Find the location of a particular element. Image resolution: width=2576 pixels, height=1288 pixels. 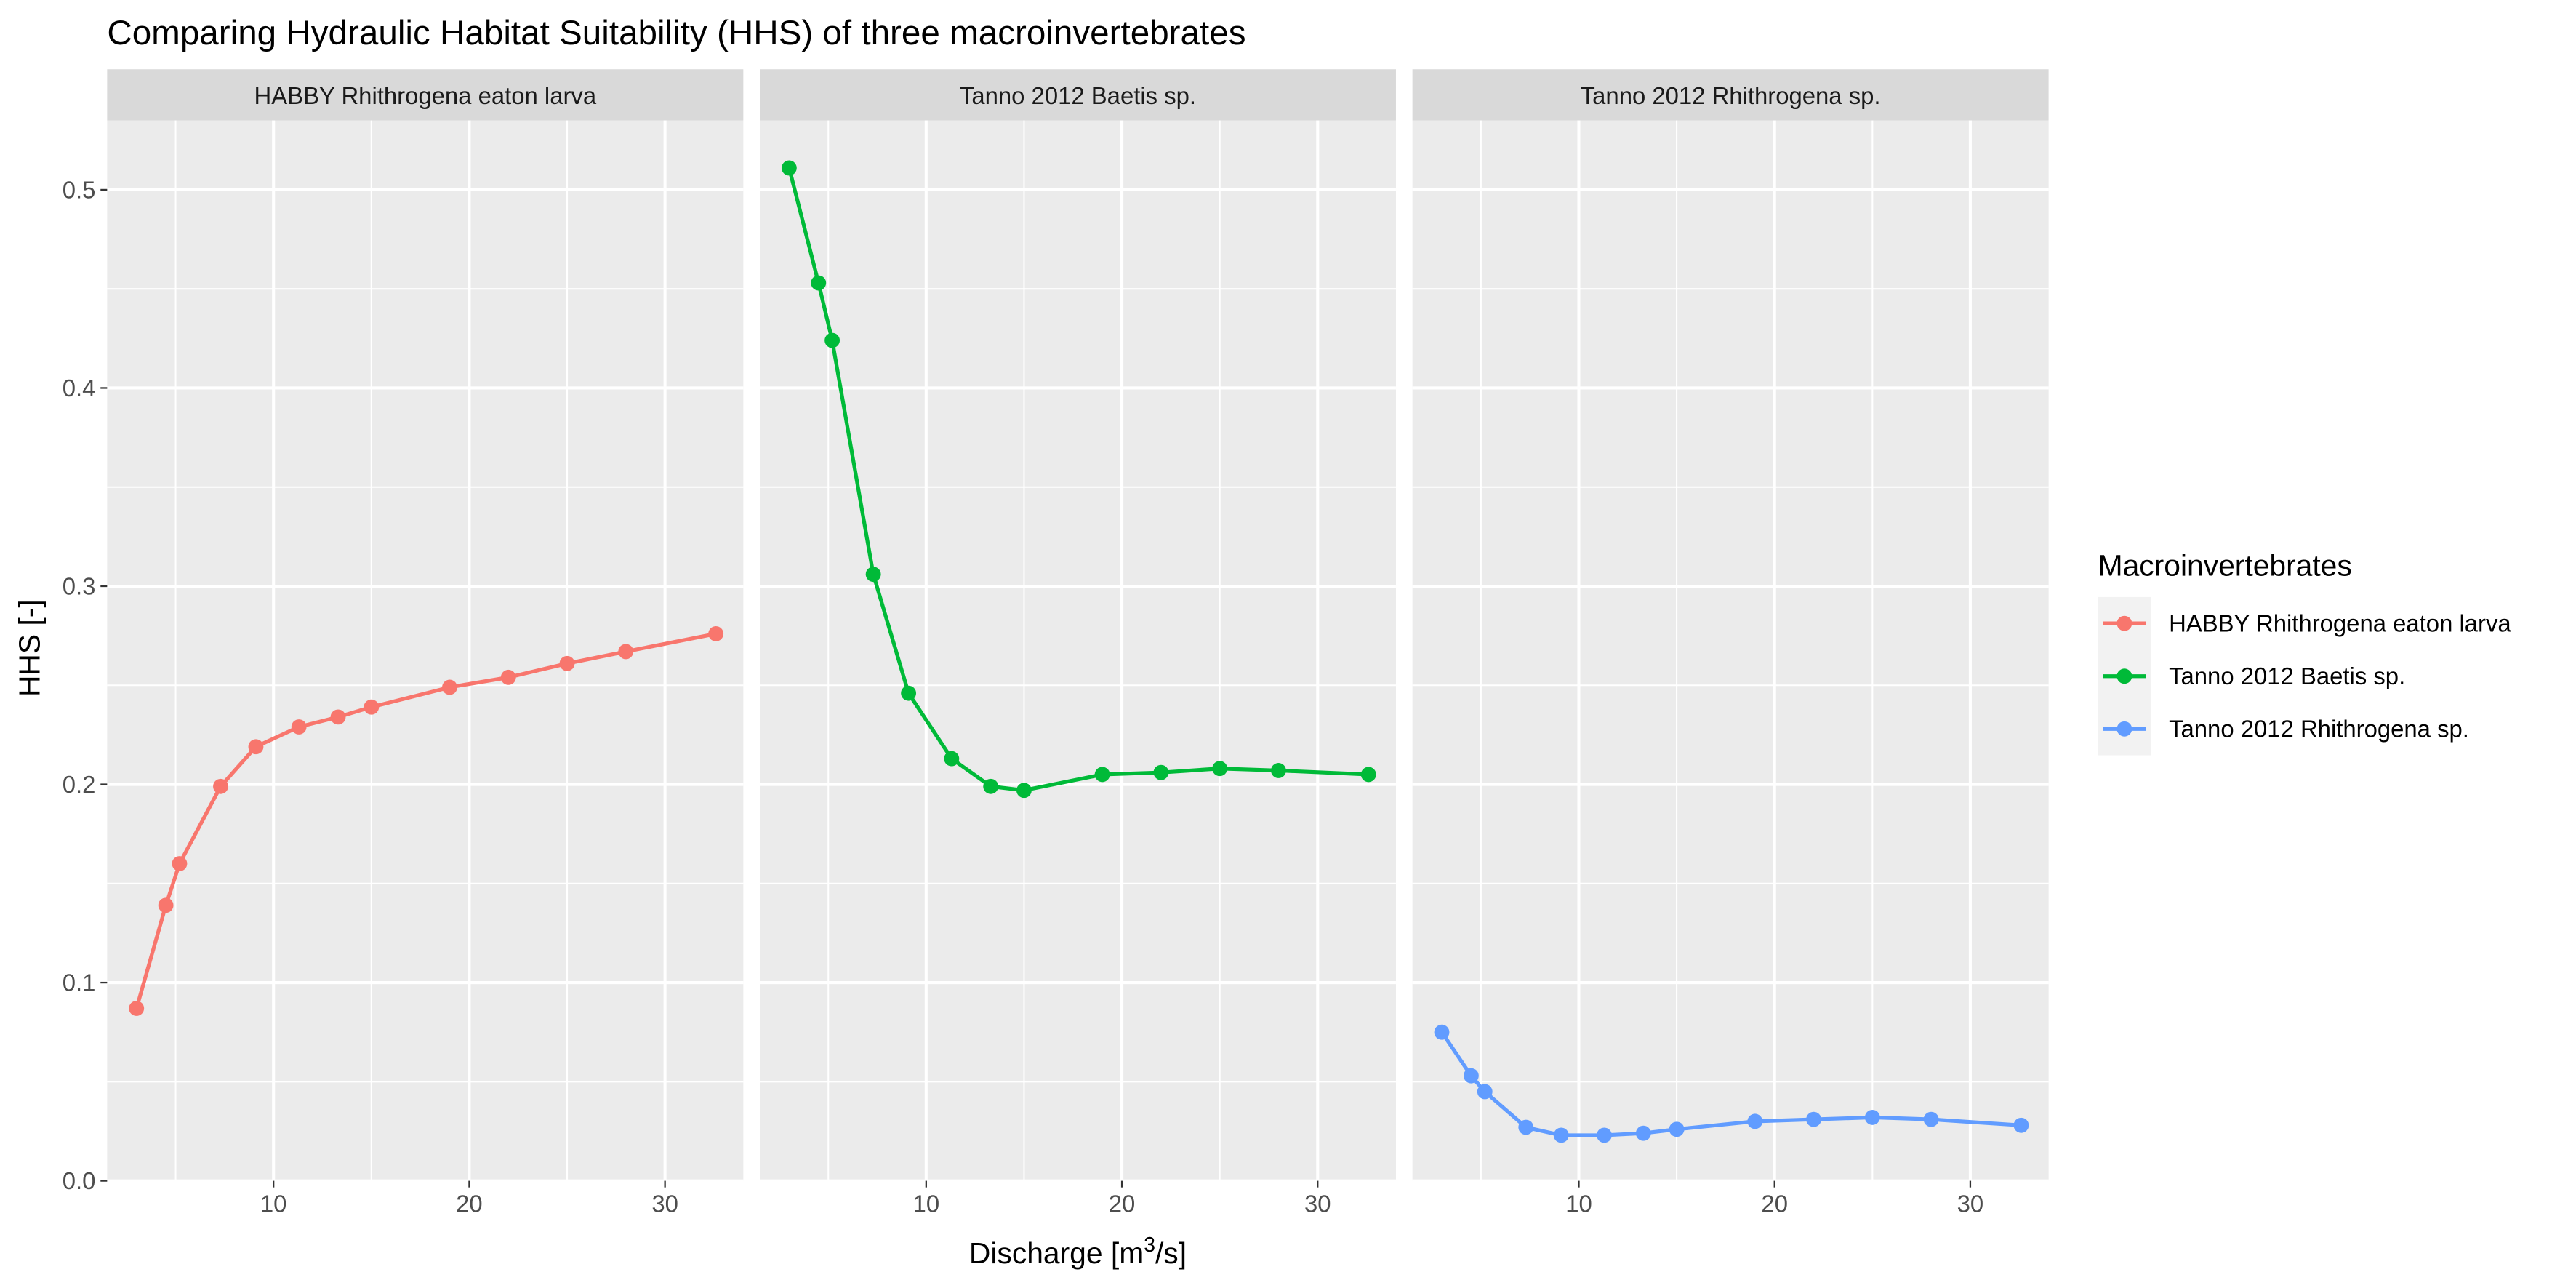

y-tick-label: 0.4 is located at coordinates (79, 388).